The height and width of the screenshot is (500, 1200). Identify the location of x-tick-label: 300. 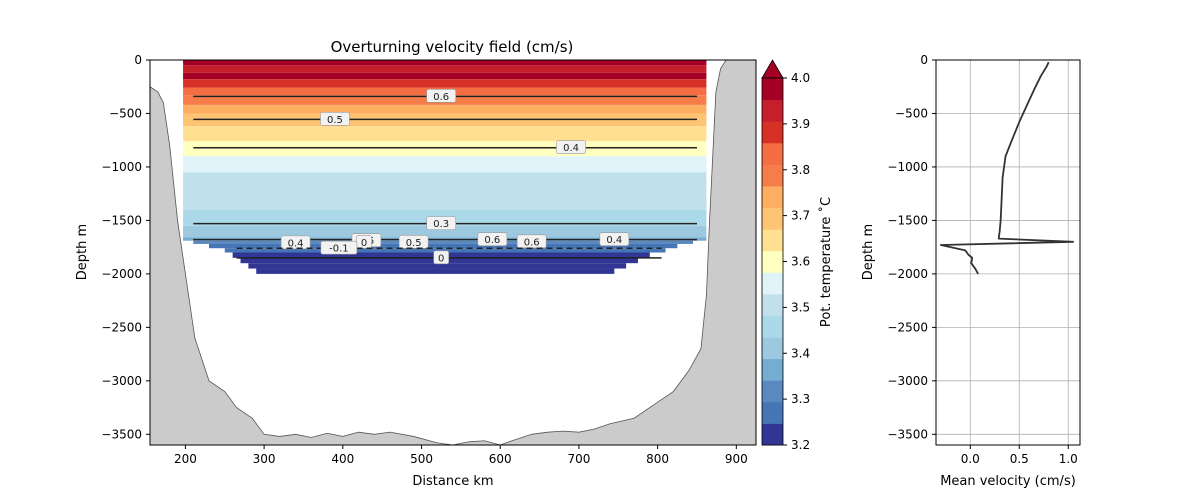
(264, 459).